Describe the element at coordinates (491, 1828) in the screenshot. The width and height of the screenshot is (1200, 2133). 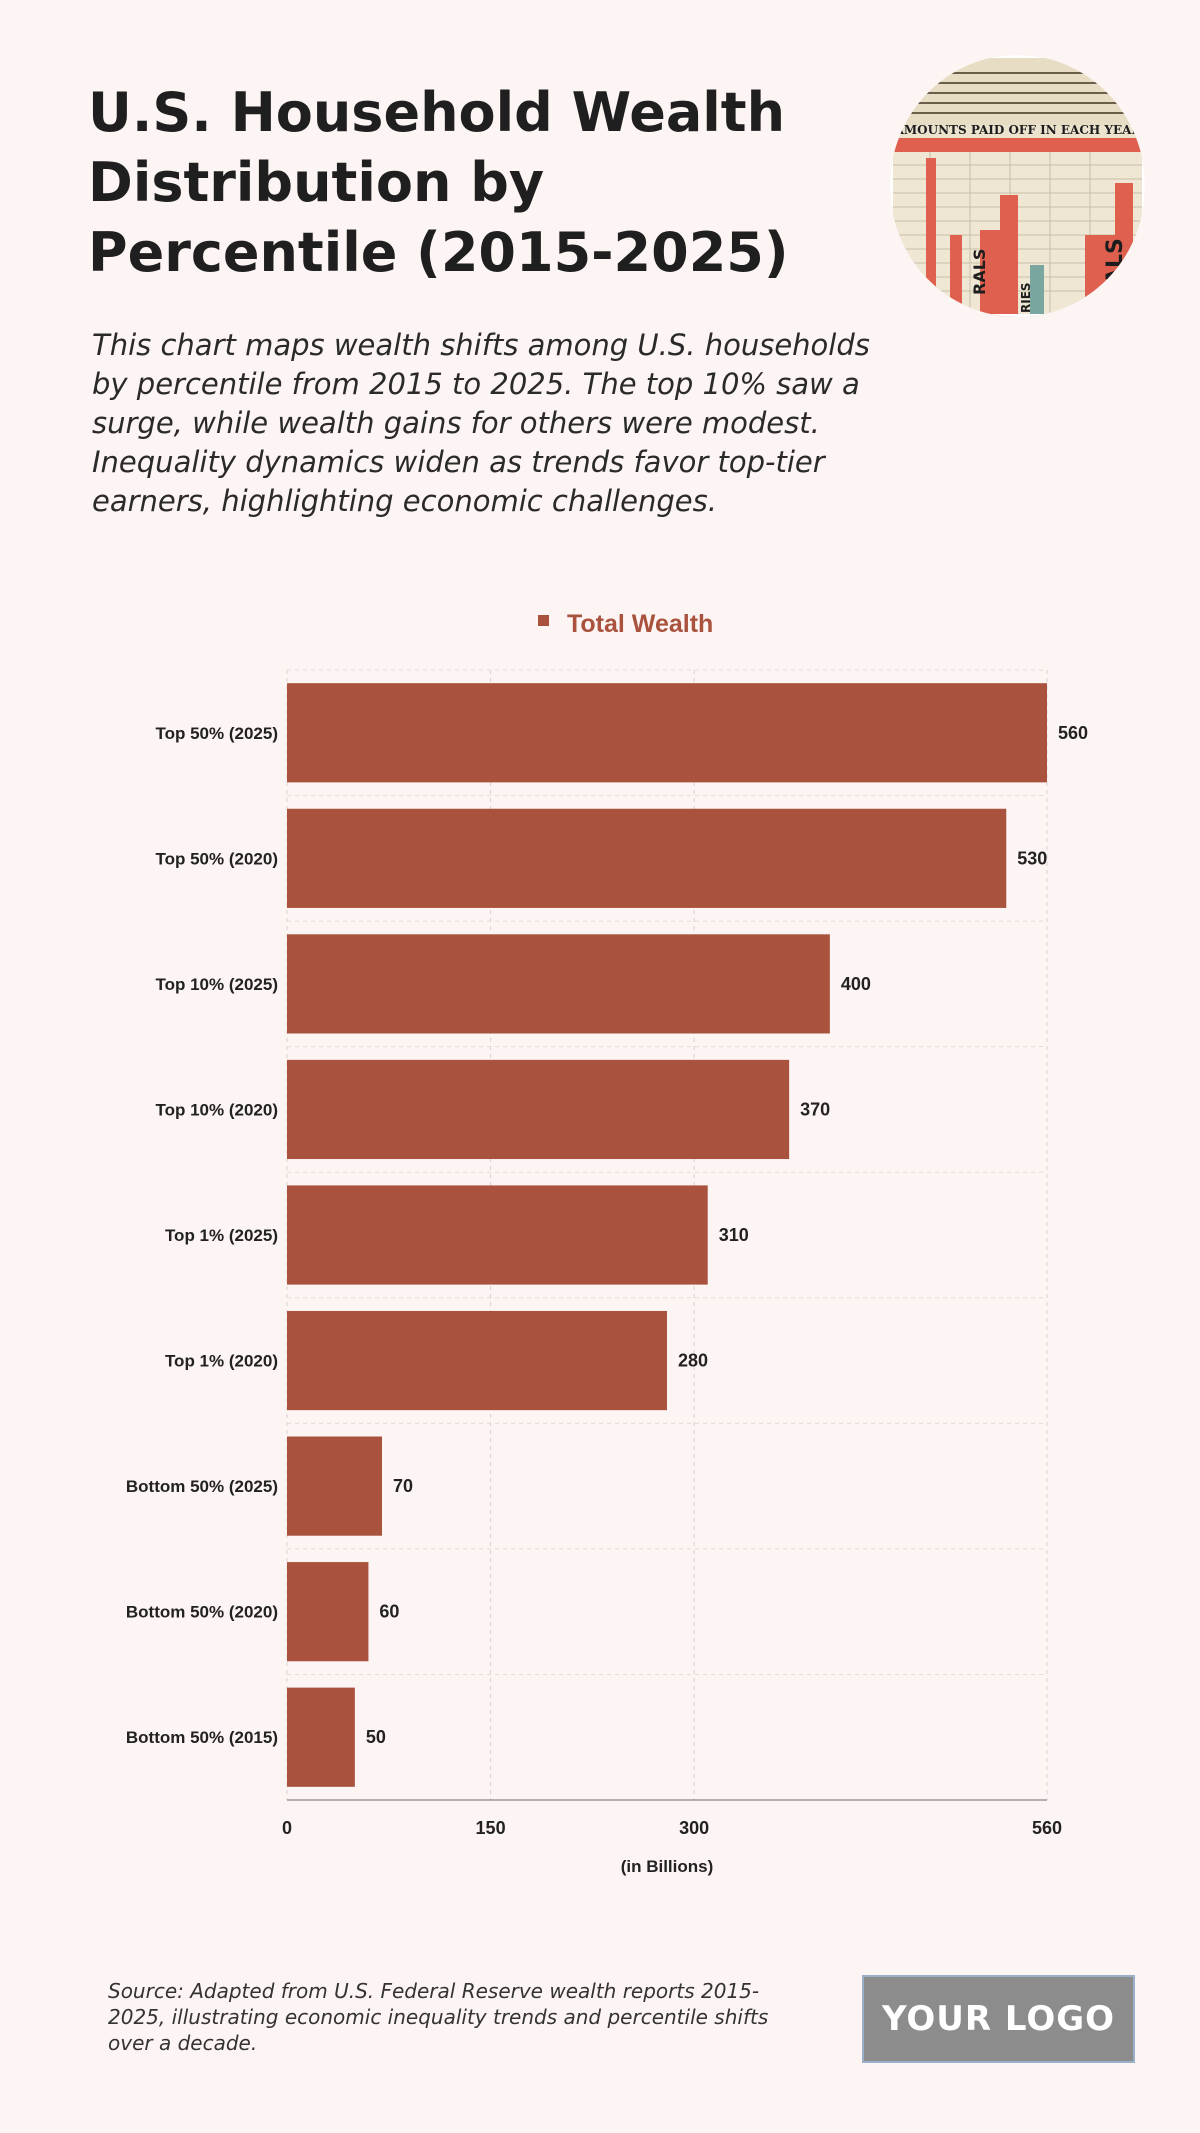
I see `x-tick-label: 150` at that location.